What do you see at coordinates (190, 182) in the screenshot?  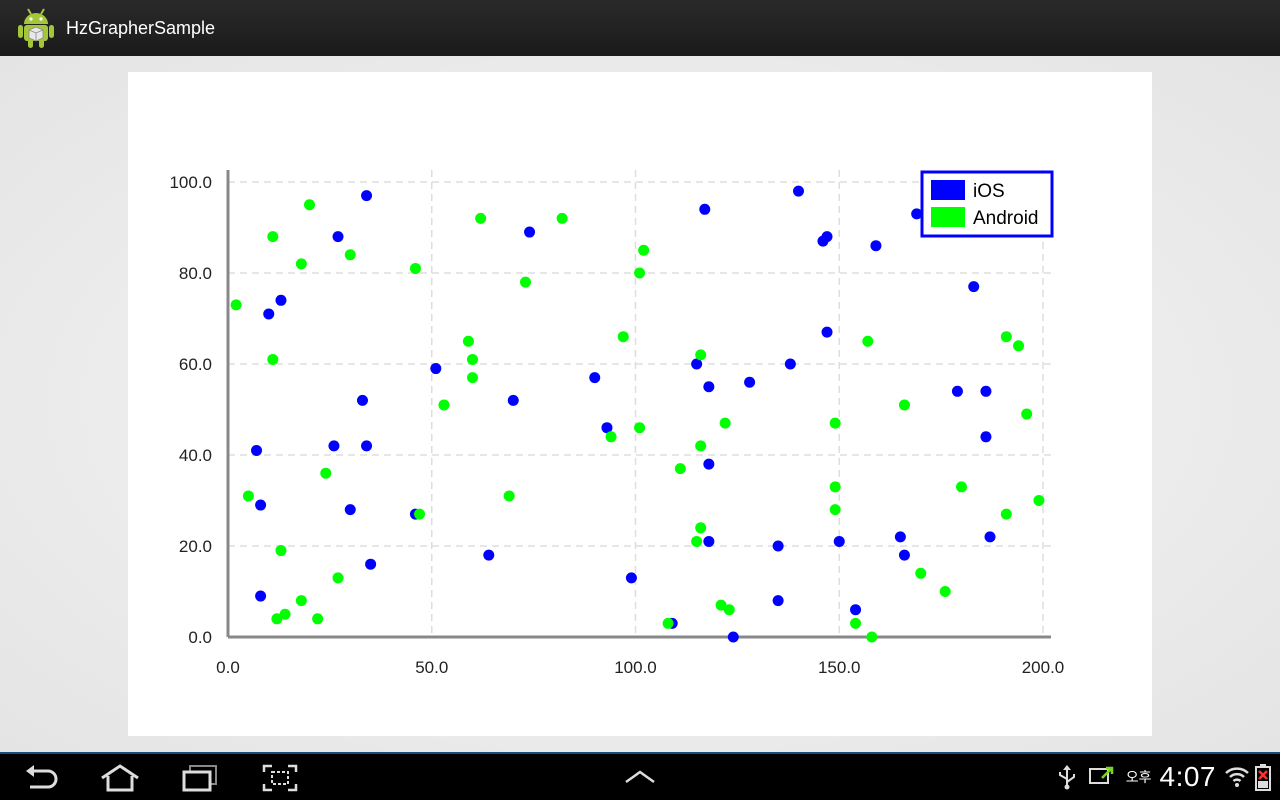 I see `y-tick-label: 100.0` at bounding box center [190, 182].